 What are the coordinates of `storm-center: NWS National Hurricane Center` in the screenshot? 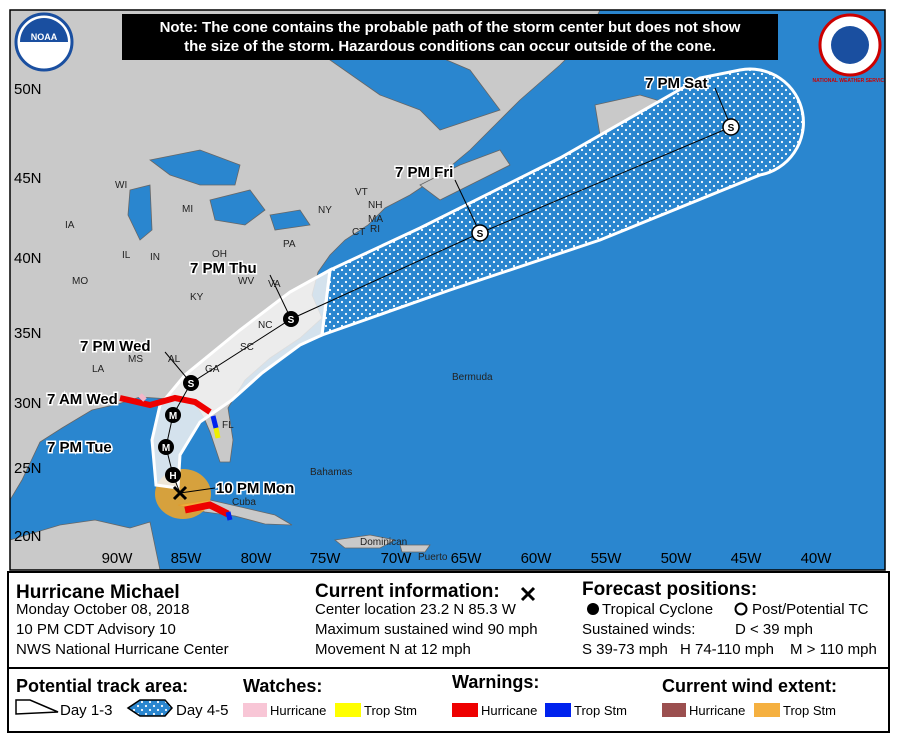 It's located at (122, 649).